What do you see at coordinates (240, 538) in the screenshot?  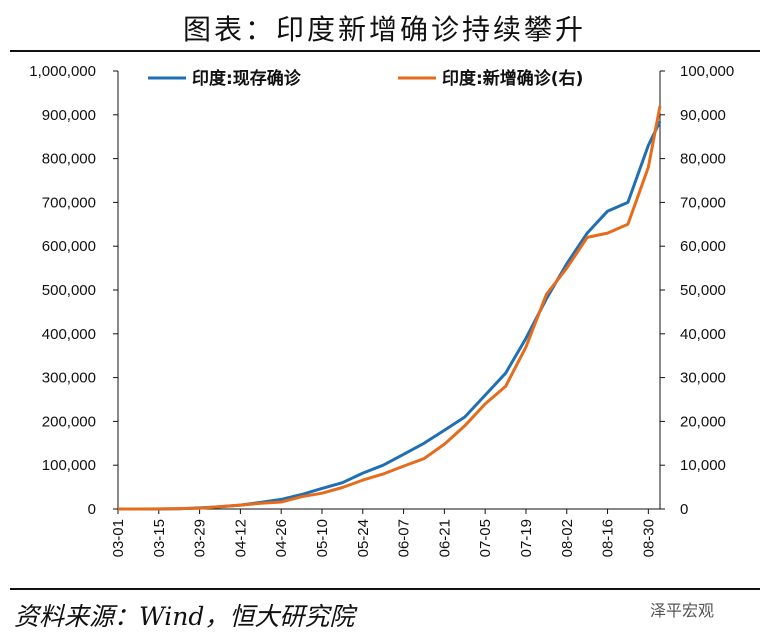 I see `x-tick-label: 04-12` at bounding box center [240, 538].